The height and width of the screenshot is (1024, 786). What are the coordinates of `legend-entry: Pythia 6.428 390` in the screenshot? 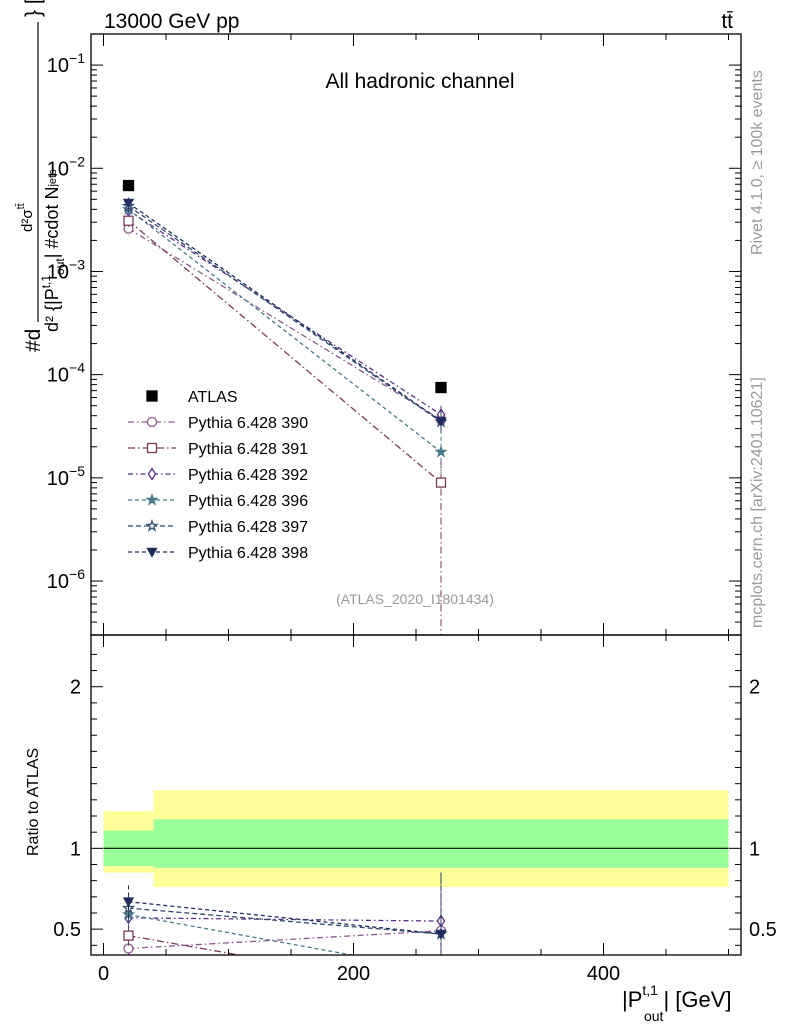 It's located at (218, 423).